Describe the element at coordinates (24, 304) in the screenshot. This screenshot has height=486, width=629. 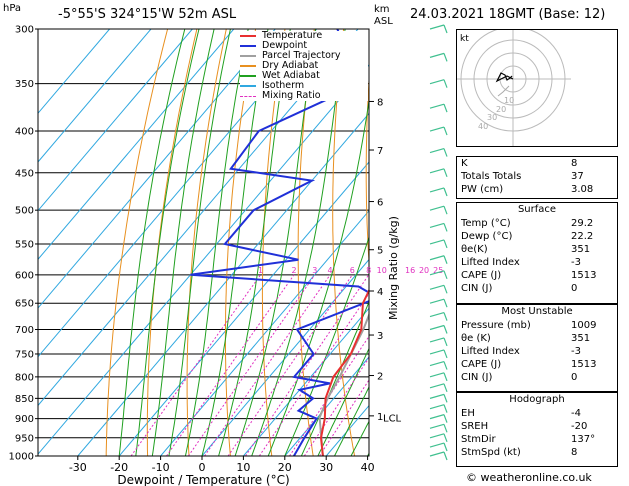
I see `pressure-tick-label: 650` at that location.